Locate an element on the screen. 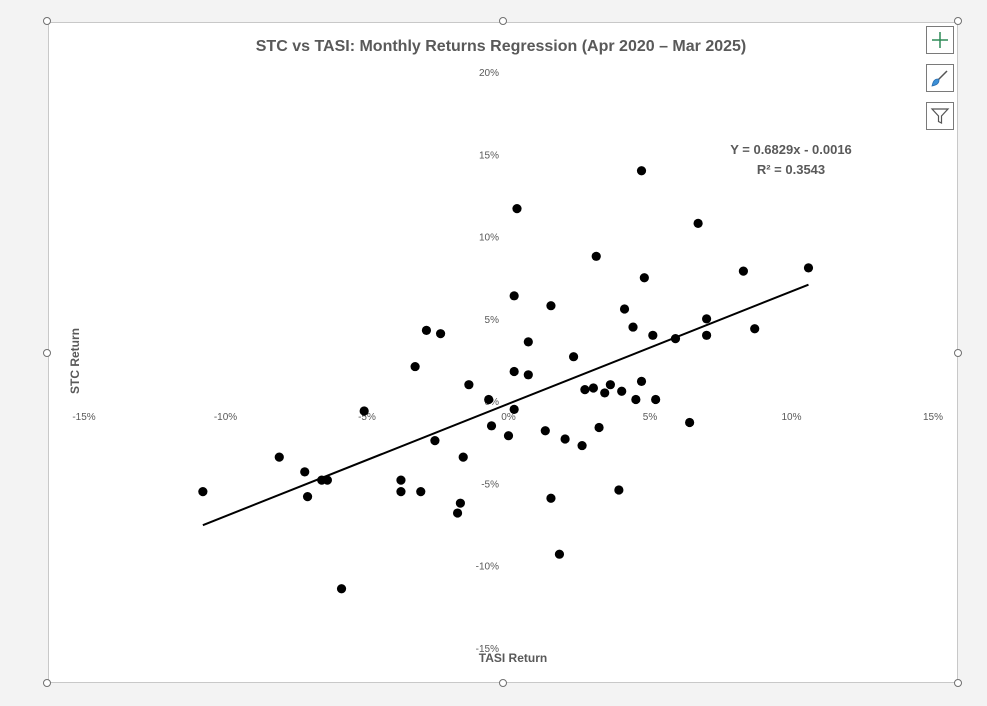 The height and width of the screenshot is (706, 987). x-tick-label: -15% is located at coordinates (83, 417).